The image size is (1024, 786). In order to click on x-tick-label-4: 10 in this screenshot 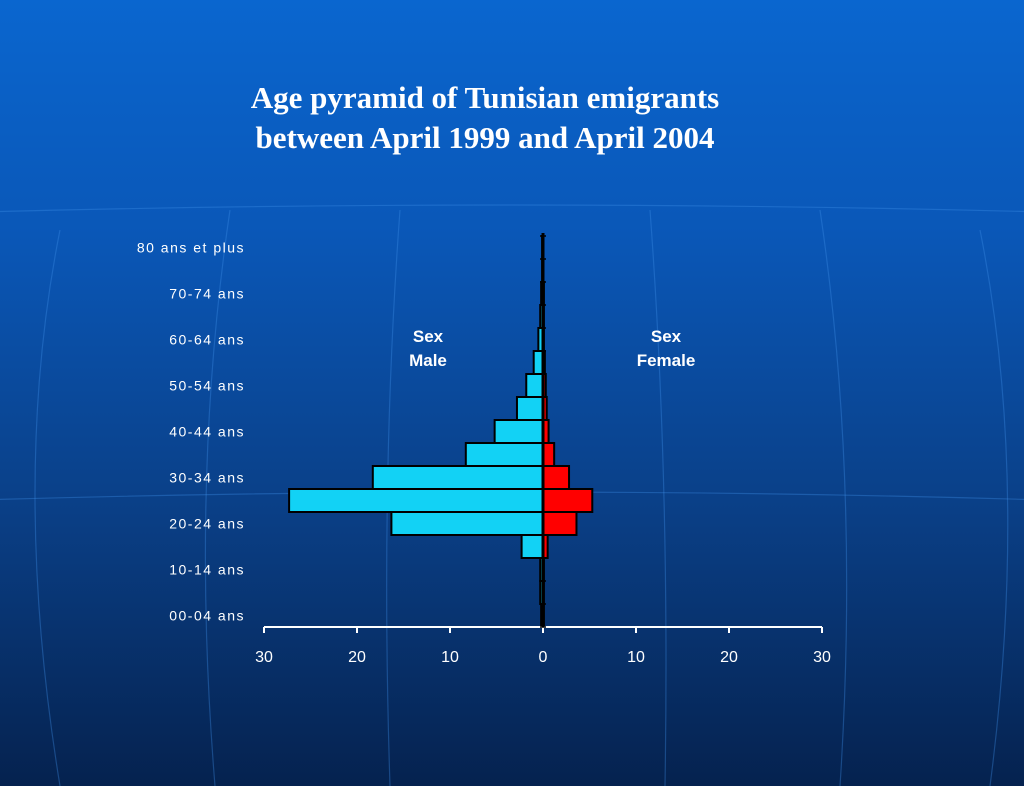, I will do `click(636, 657)`.